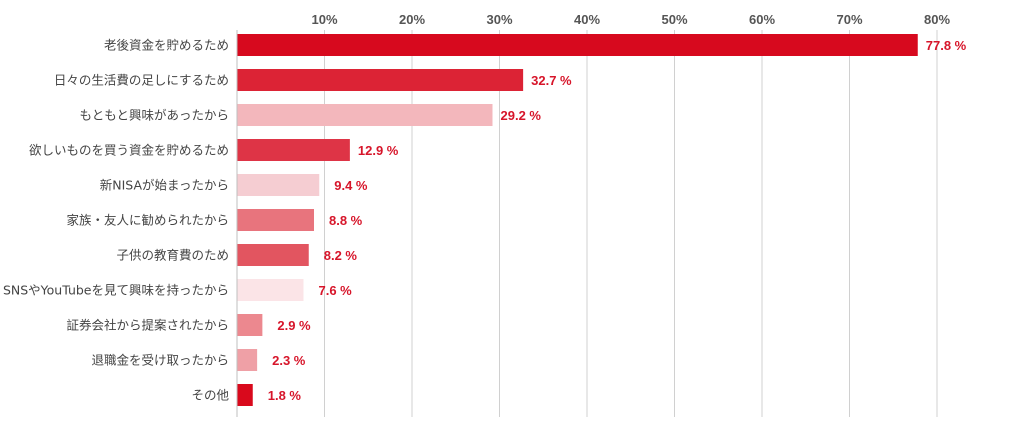 The width and height of the screenshot is (1024, 427). I want to click on category-label: 家族・友人に勧められたから, so click(147, 220).